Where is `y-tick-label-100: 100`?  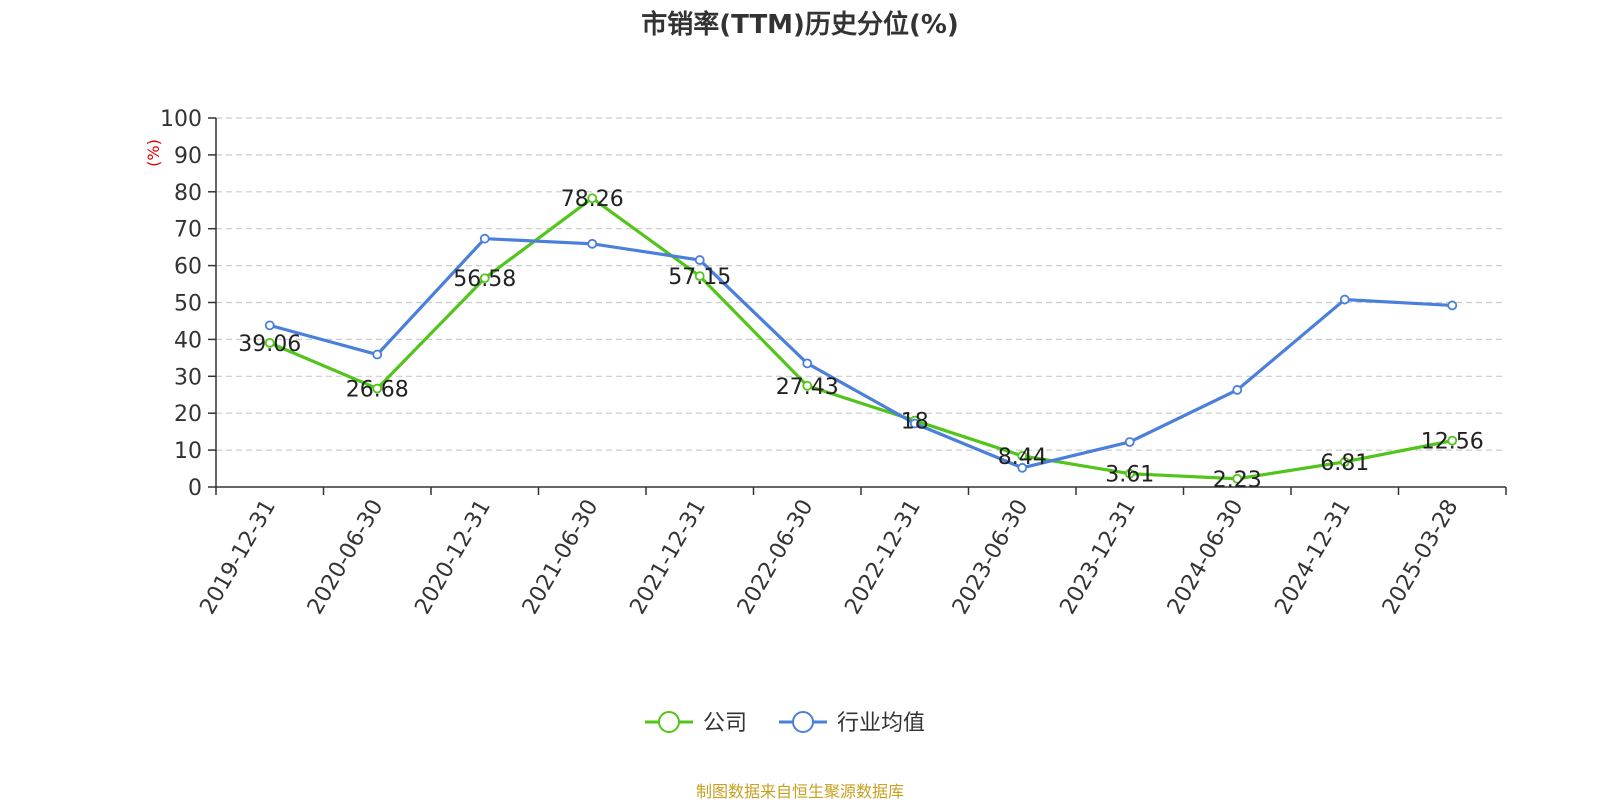
y-tick-label-100: 100 is located at coordinates (181, 119).